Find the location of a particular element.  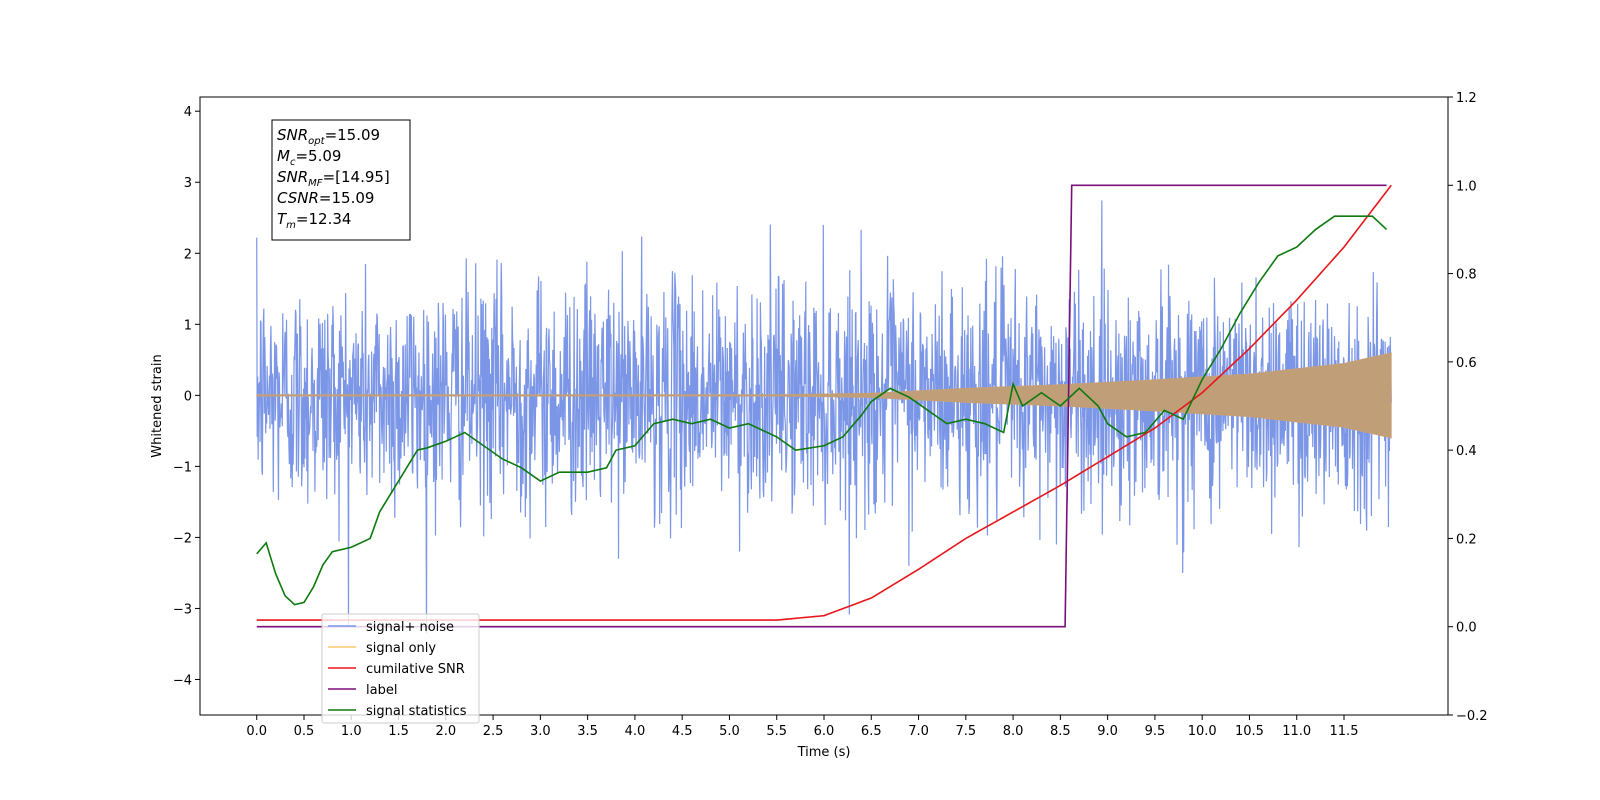

x-tick-label: 3.5 is located at coordinates (587, 731).